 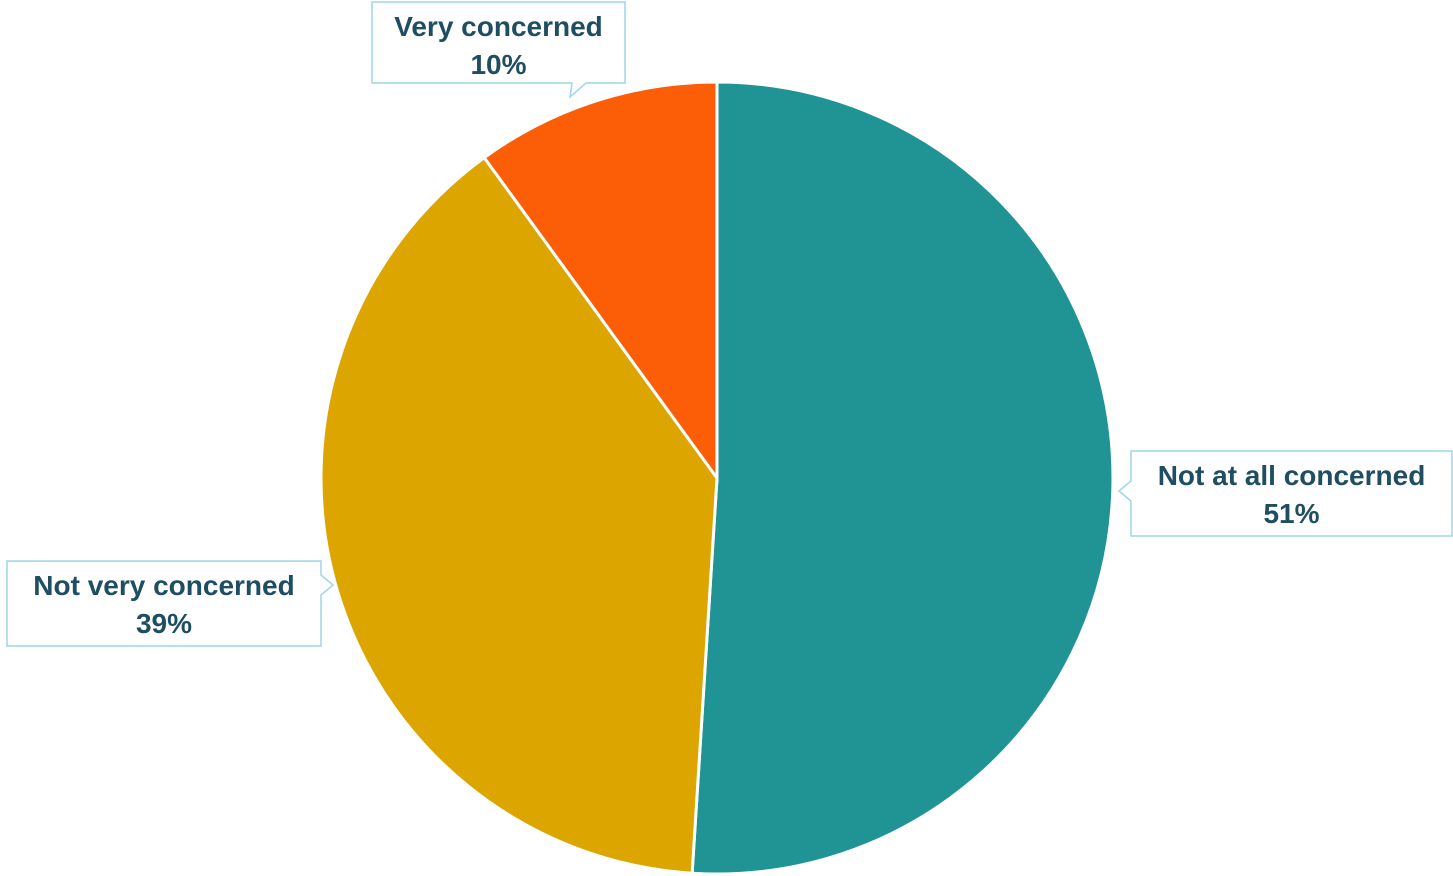 What do you see at coordinates (164, 623) in the screenshot?
I see `data-label-value: 39%` at bounding box center [164, 623].